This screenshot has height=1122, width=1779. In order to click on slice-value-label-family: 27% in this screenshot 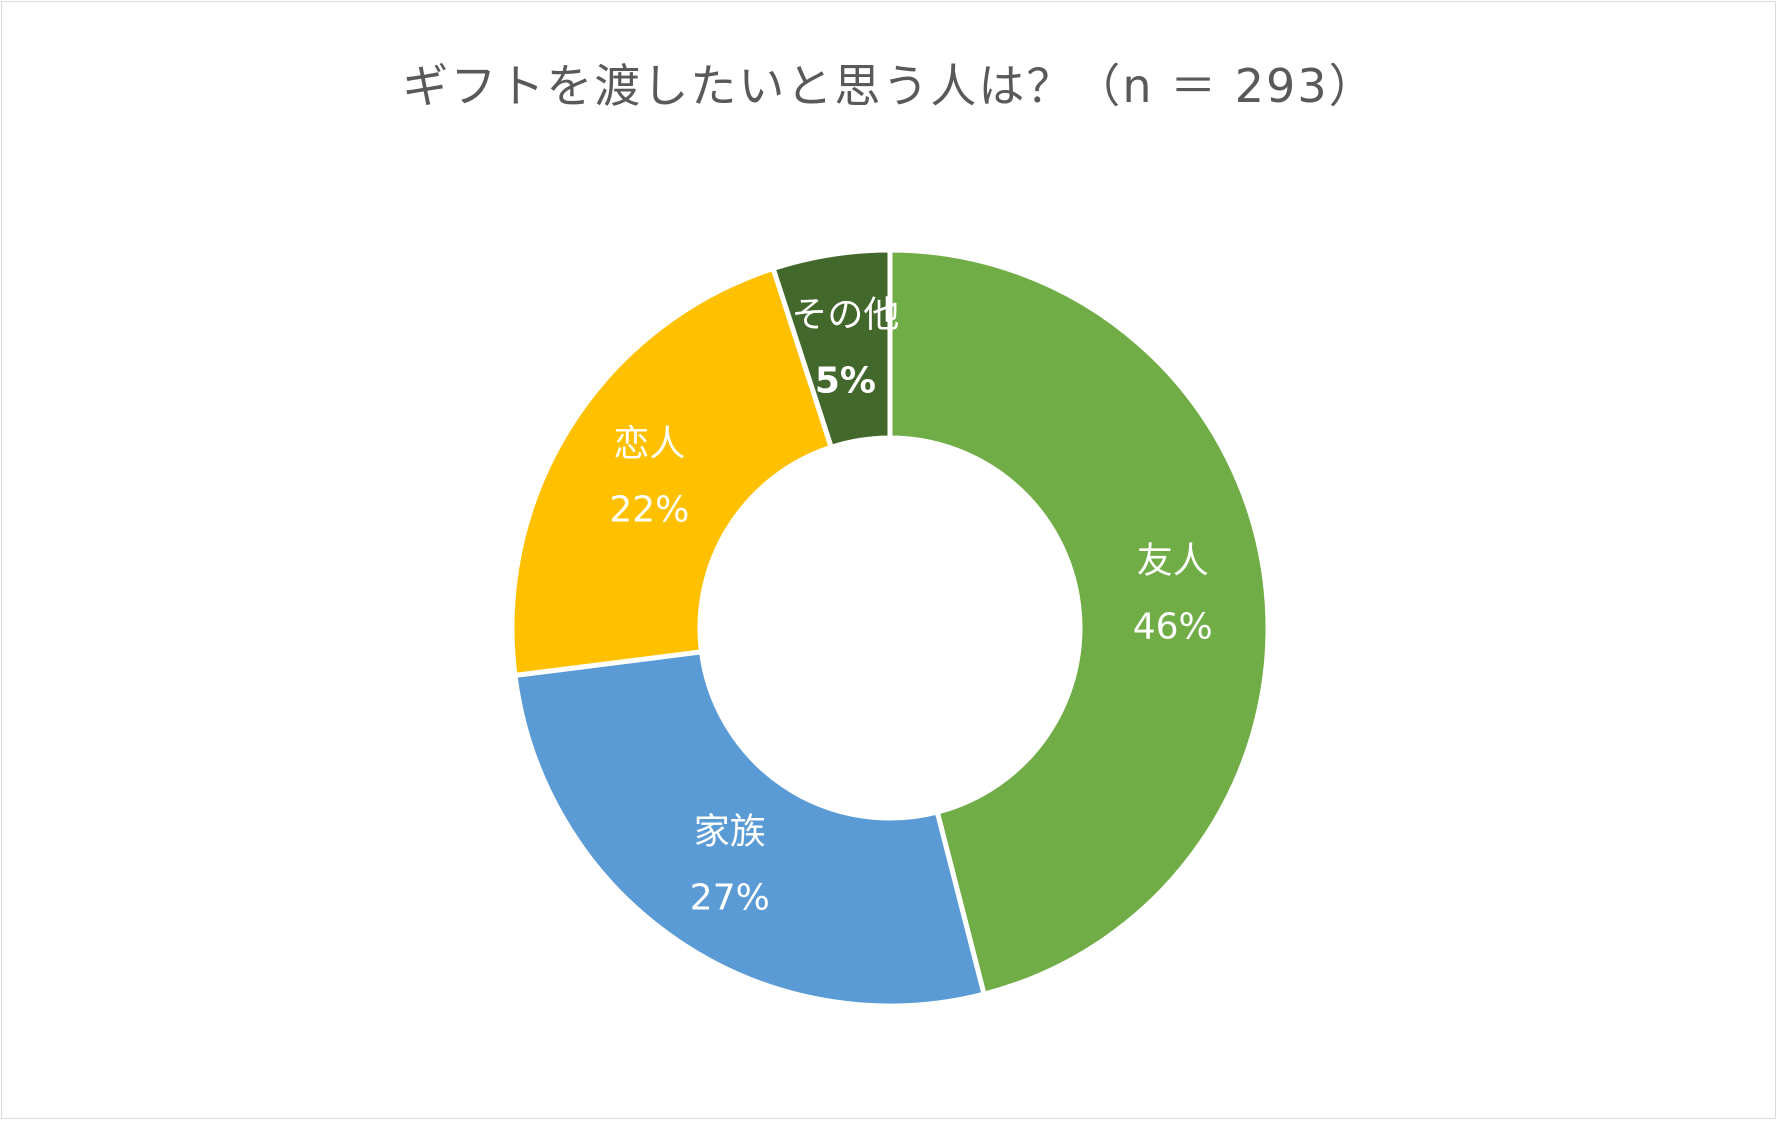, I will do `click(730, 898)`.